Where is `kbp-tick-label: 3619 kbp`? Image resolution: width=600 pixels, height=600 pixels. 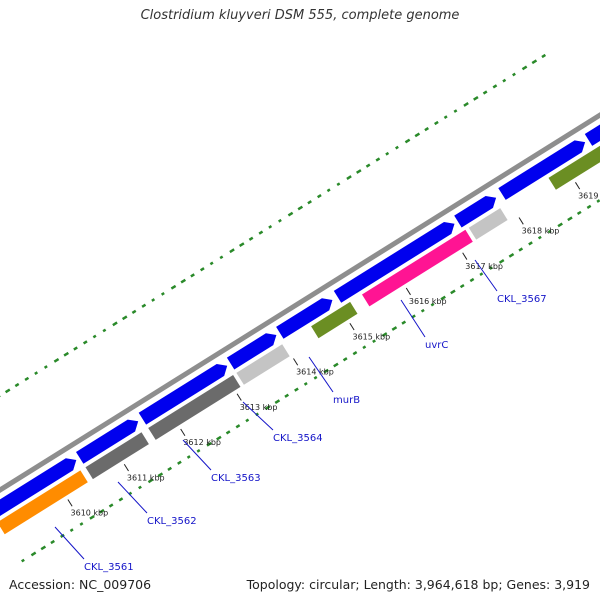
kbp-tick-label: 3619 kbp is located at coordinates (589, 195).